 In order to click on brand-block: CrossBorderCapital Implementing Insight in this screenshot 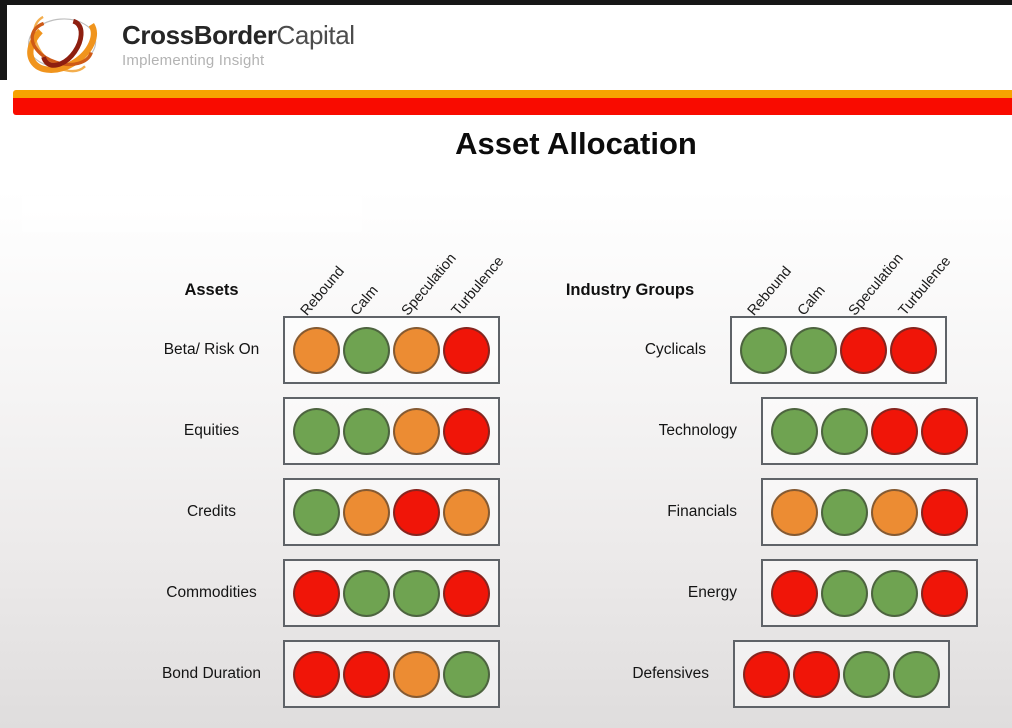, I will do `click(239, 45)`.